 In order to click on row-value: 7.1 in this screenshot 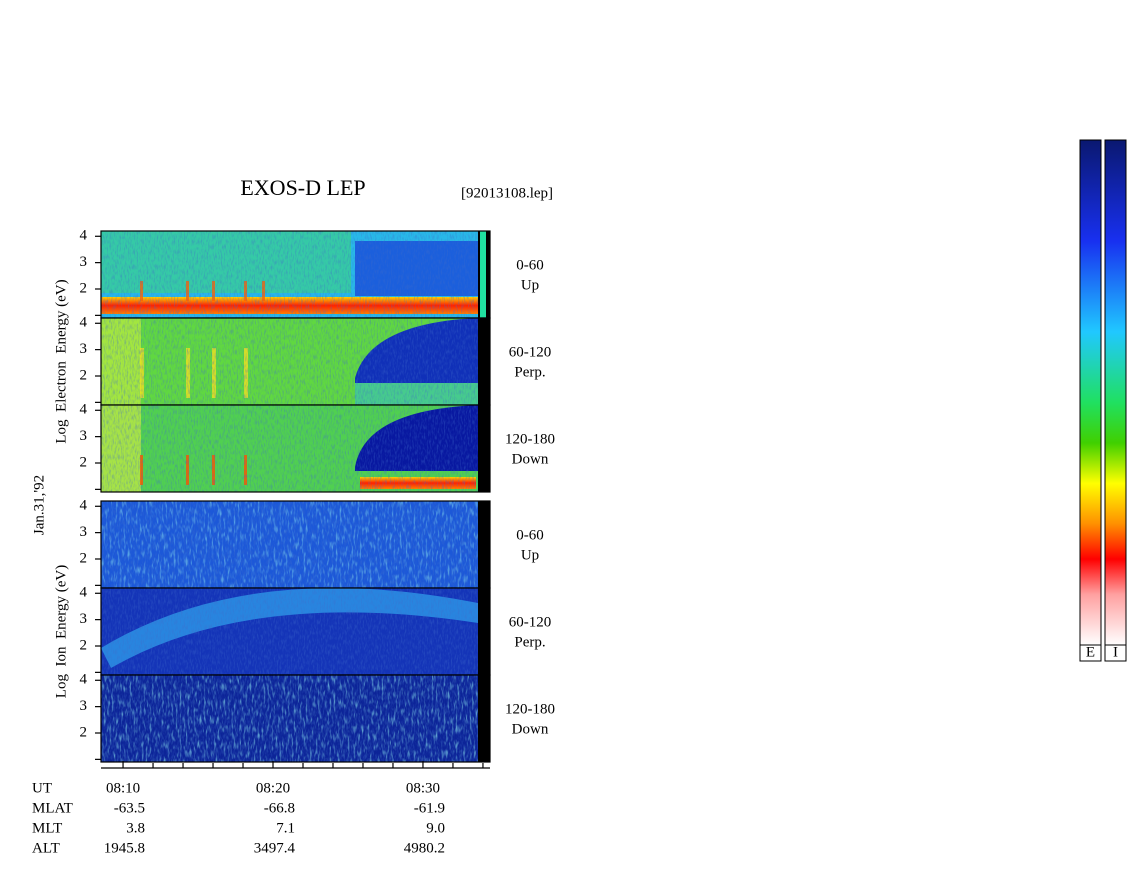, I will do `click(285, 828)`.